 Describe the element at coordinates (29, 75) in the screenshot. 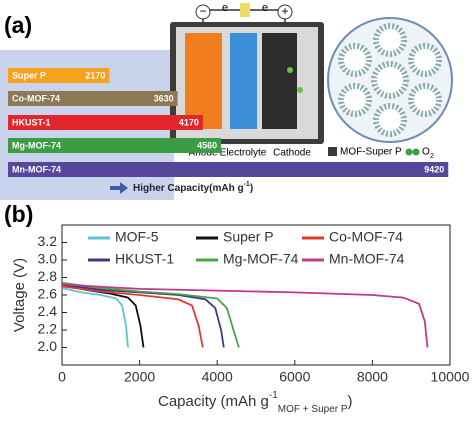

I see `bar-category: Super P` at that location.